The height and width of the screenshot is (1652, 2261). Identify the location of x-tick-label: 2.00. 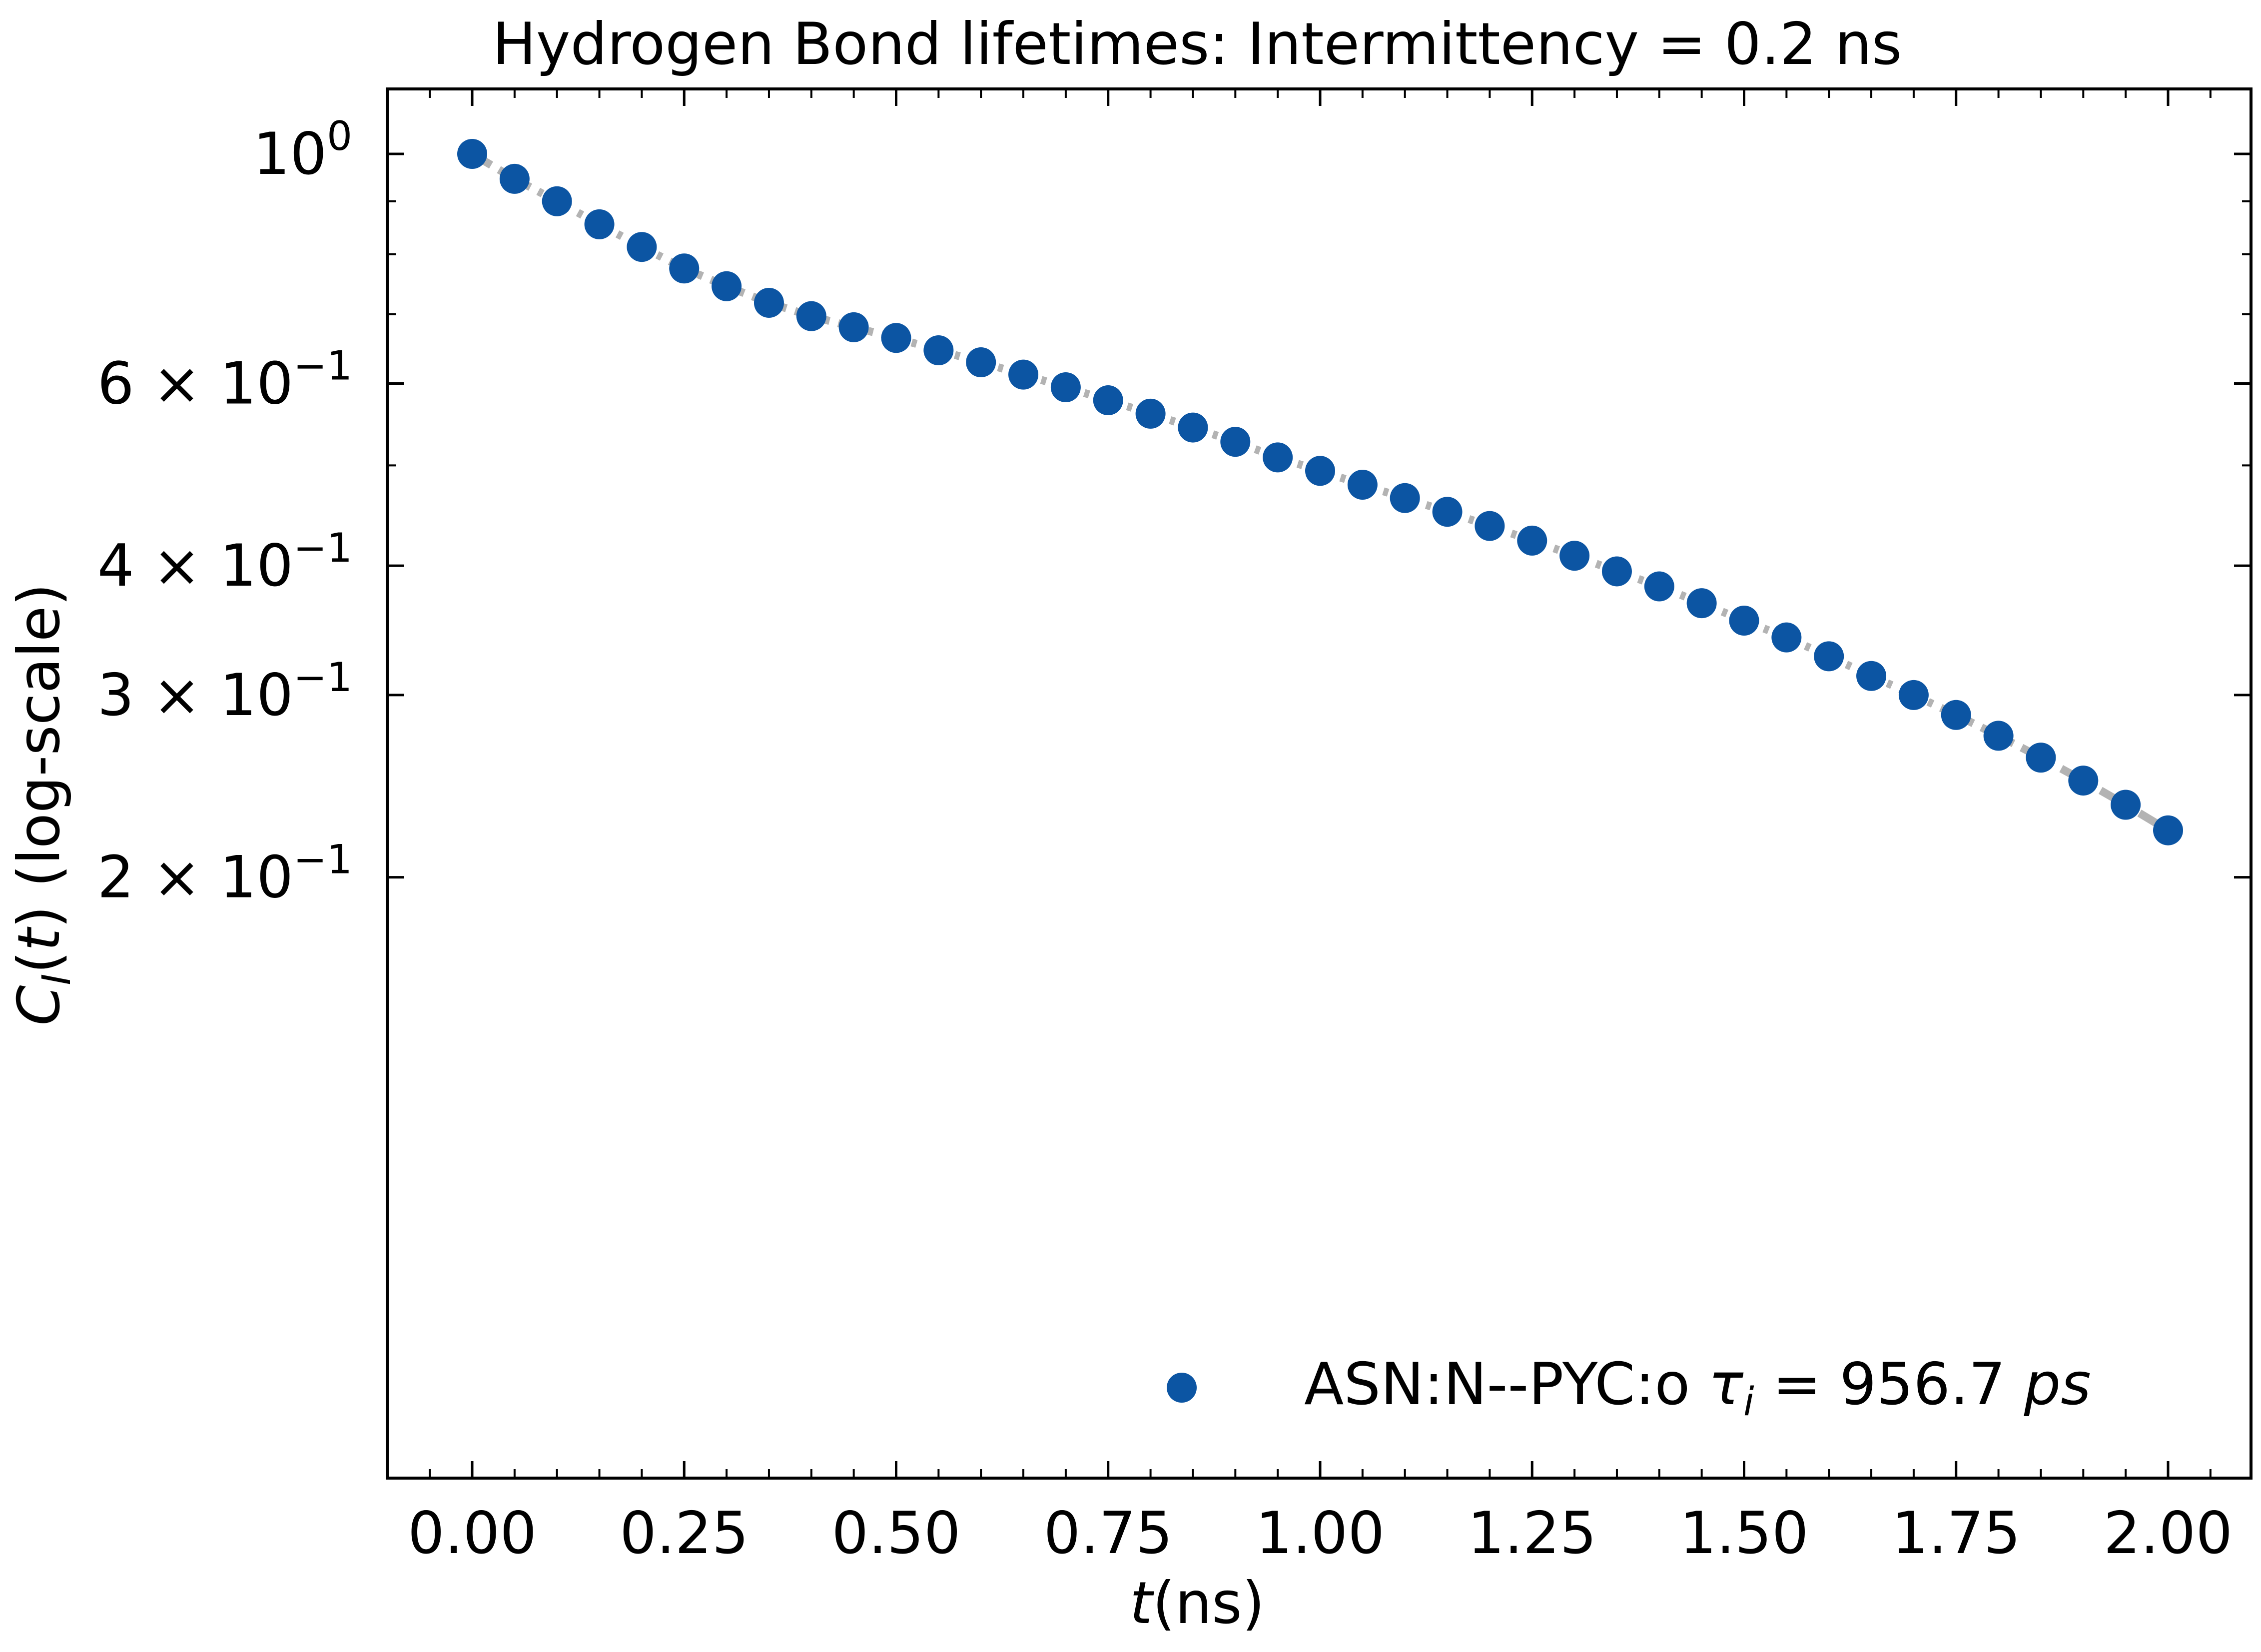
(2168, 1533).